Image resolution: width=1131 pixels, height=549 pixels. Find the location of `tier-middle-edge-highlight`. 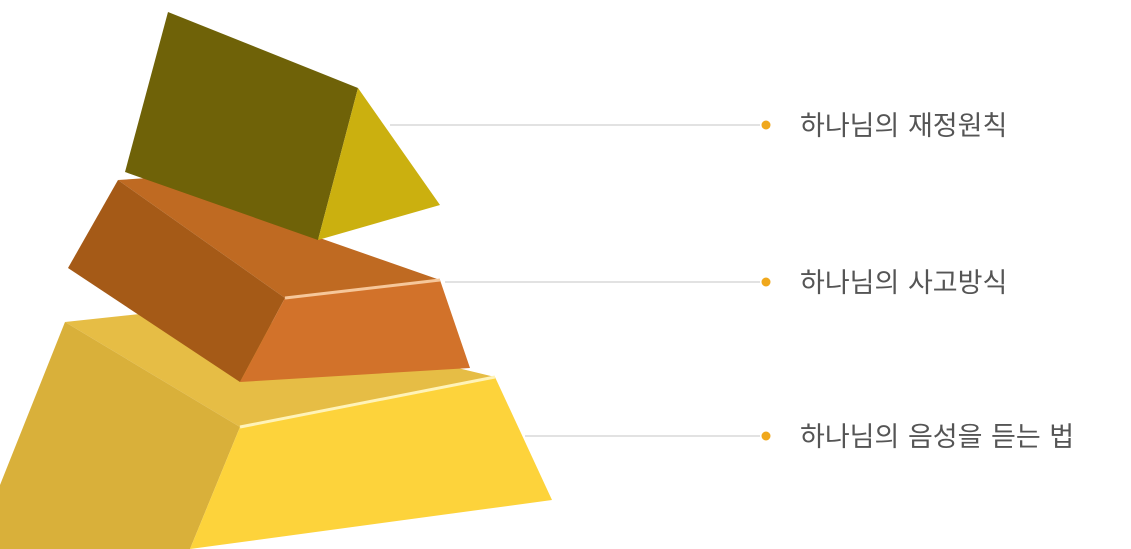

tier-middle-edge-highlight is located at coordinates (362, 289).